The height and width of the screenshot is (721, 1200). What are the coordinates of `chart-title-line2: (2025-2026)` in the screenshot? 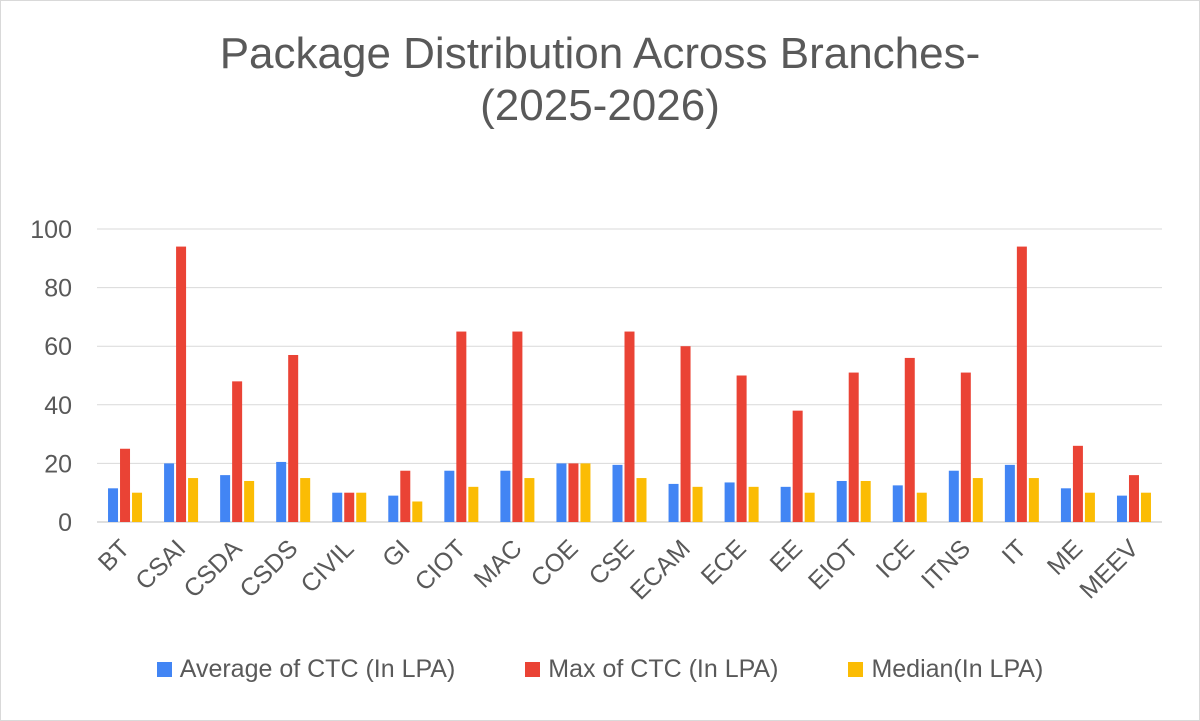 It's located at (600, 105).